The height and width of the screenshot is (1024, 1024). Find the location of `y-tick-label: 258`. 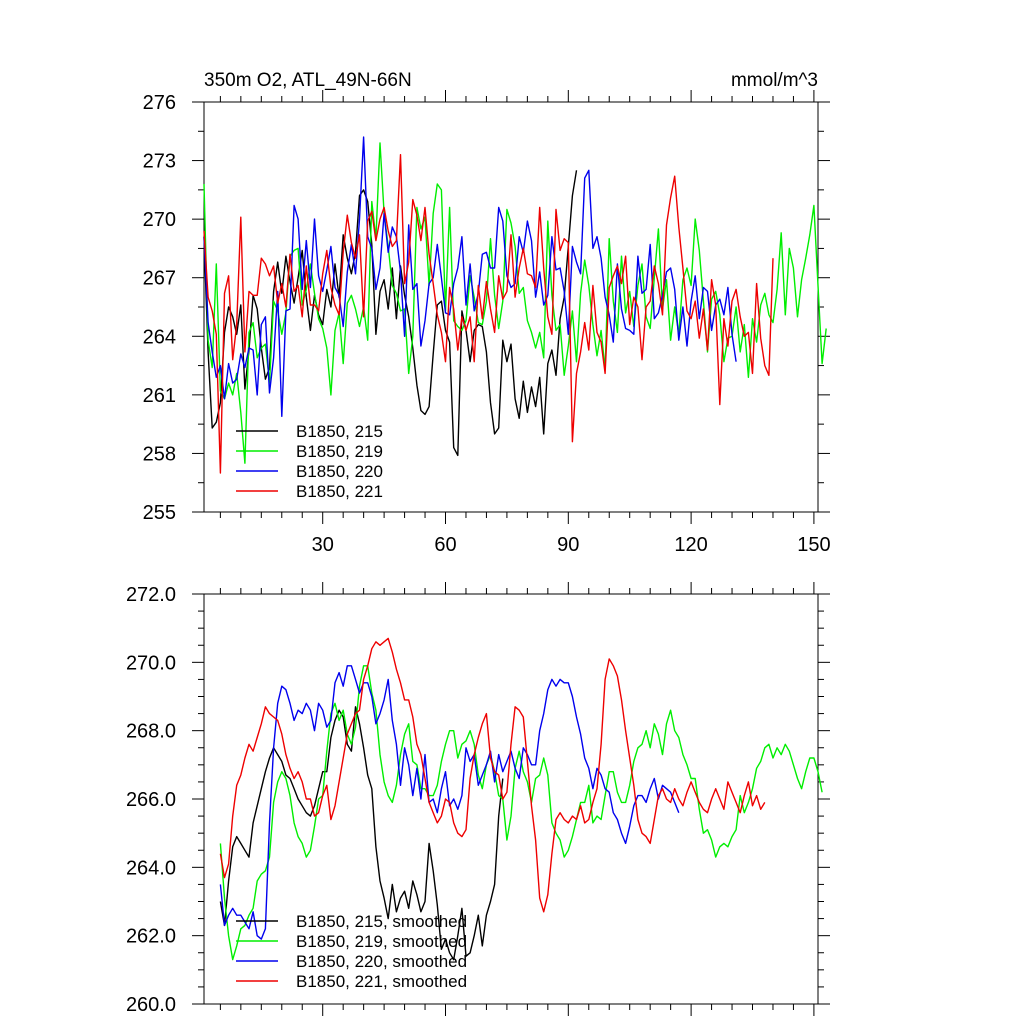

y-tick-label: 258 is located at coordinates (159, 454).